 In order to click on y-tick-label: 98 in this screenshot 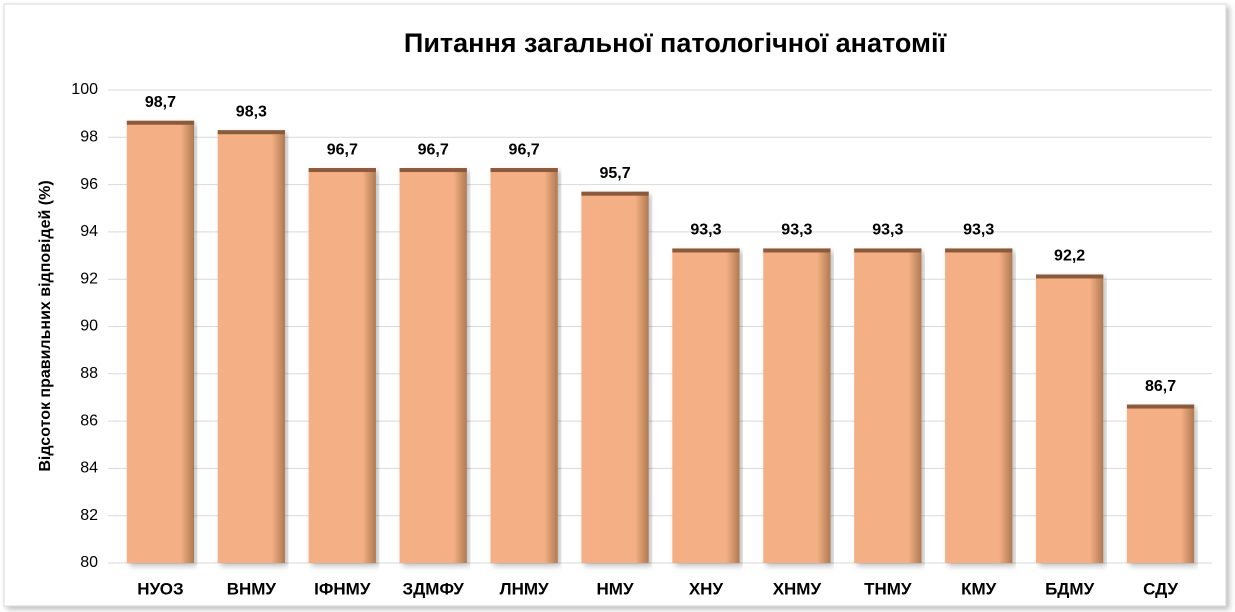, I will do `click(89, 137)`.